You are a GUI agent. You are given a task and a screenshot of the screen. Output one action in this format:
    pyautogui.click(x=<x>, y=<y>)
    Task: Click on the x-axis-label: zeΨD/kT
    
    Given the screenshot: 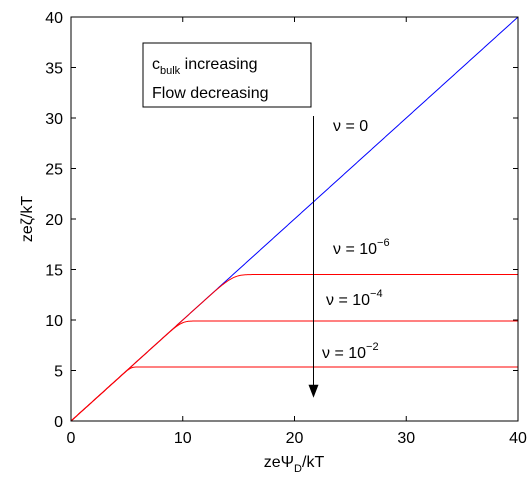 What is the action you would take?
    pyautogui.click(x=294, y=464)
    